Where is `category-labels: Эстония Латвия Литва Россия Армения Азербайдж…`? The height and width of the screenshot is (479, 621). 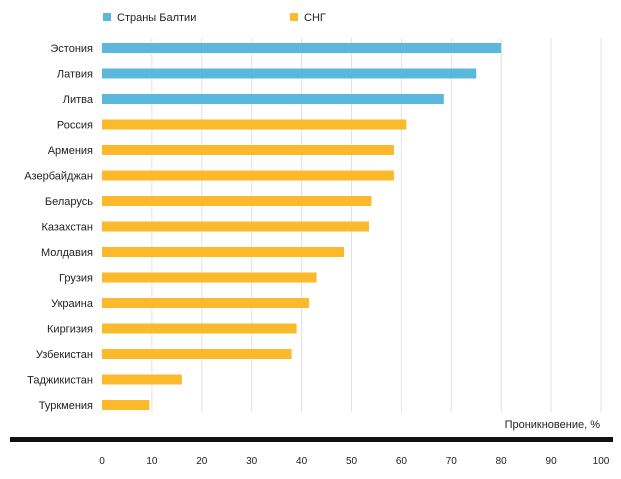 category-labels: Эстония Латвия Литва Россия Армения Азербайдж… is located at coordinates (59, 227).